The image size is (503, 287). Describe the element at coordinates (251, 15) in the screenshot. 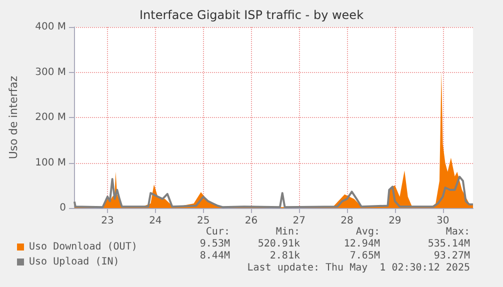

I see `chart-title: Interface Gigabit ISP traffic - by week` at that location.